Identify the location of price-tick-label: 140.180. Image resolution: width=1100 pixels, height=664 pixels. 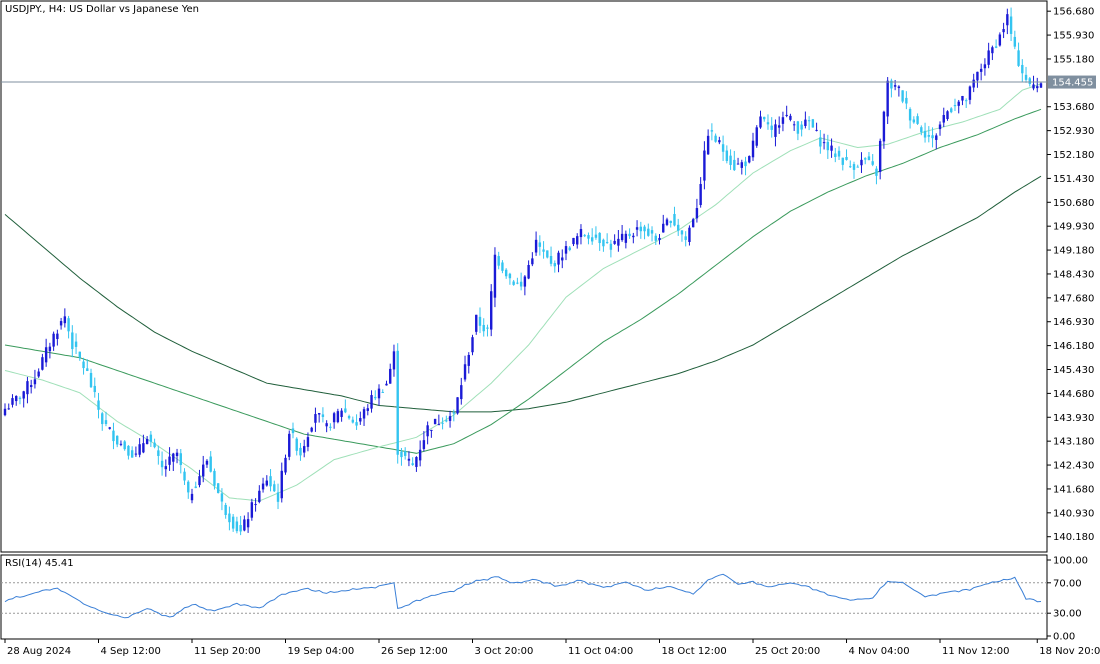
(1073, 537).